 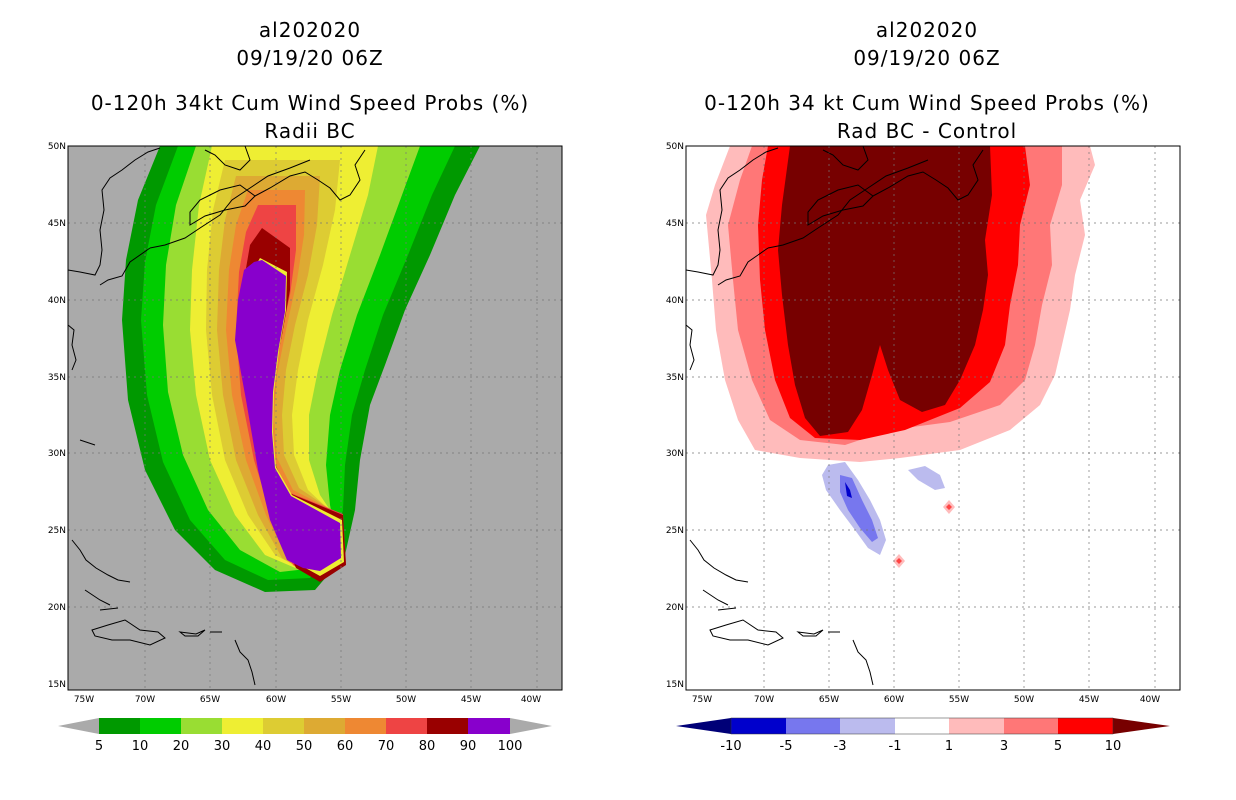 What do you see at coordinates (675, 378) in the screenshot?
I see `right-lat-35n: 35N` at bounding box center [675, 378].